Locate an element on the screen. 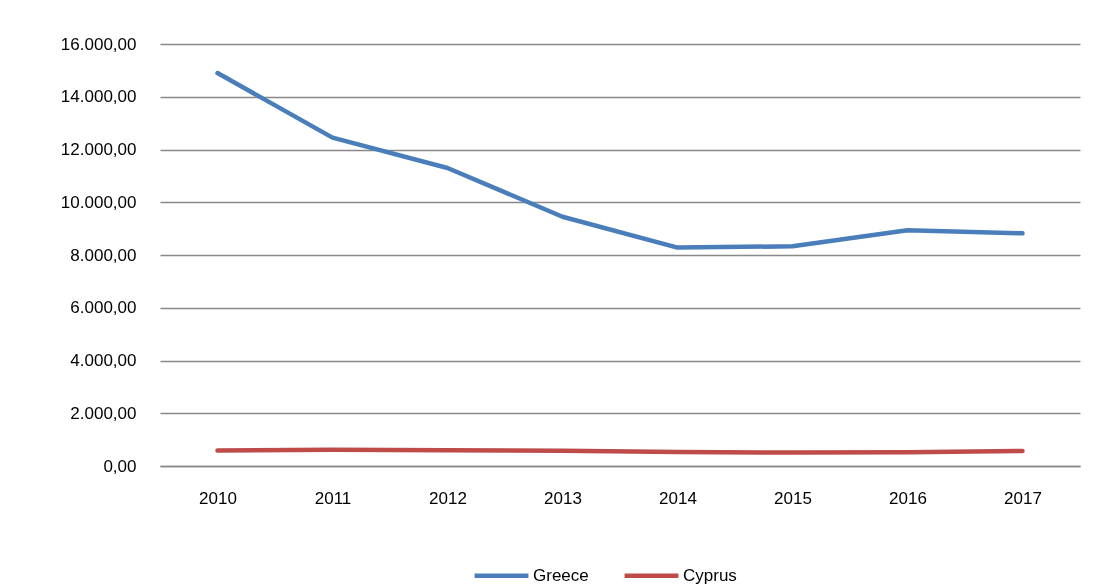 The image size is (1097, 588). legend-label: Greece is located at coordinates (561, 575).